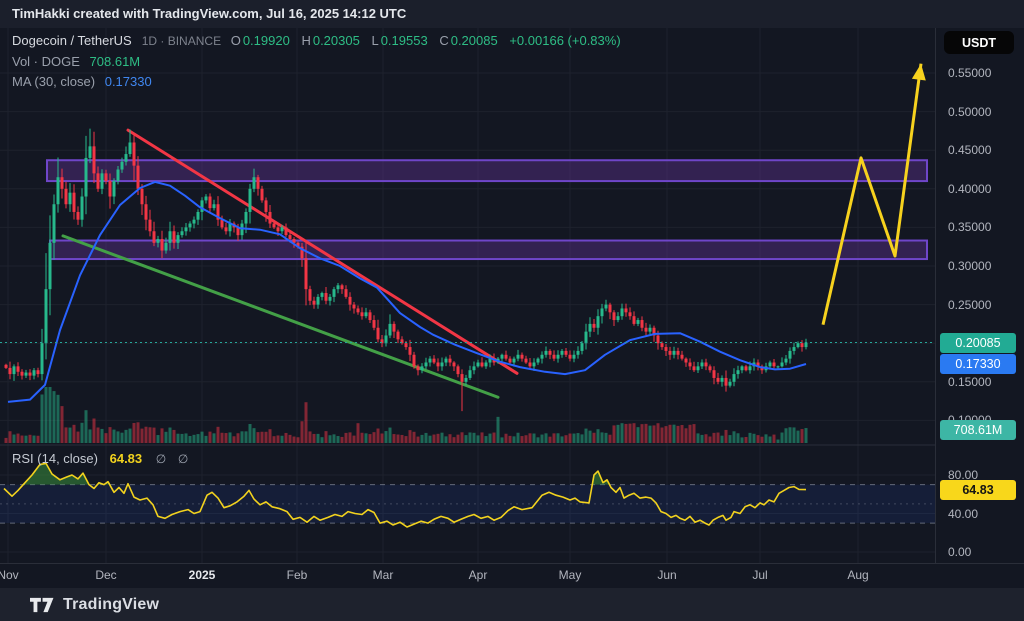 The image size is (1024, 621). I want to click on time-tick-label: 2025, so click(202, 575).